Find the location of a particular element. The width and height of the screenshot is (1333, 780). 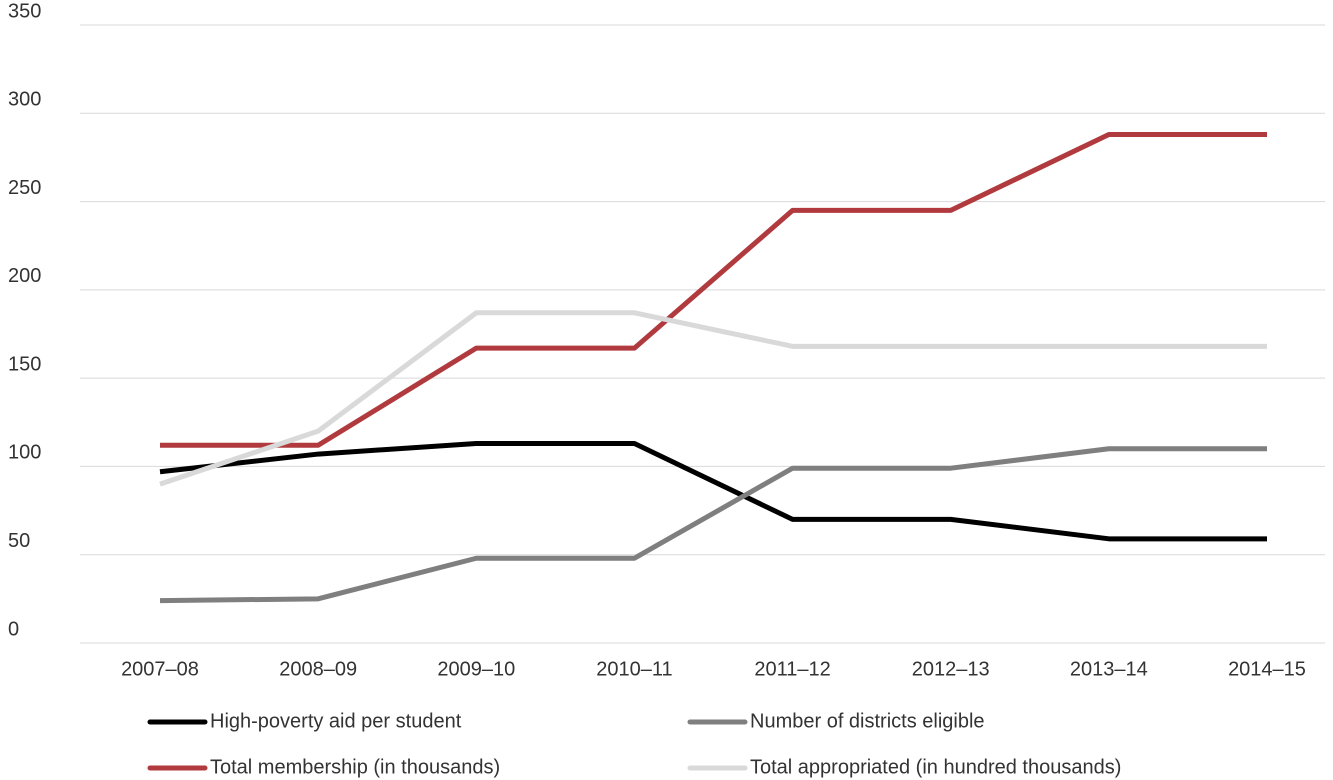

series-line is located at coordinates (713, 491).